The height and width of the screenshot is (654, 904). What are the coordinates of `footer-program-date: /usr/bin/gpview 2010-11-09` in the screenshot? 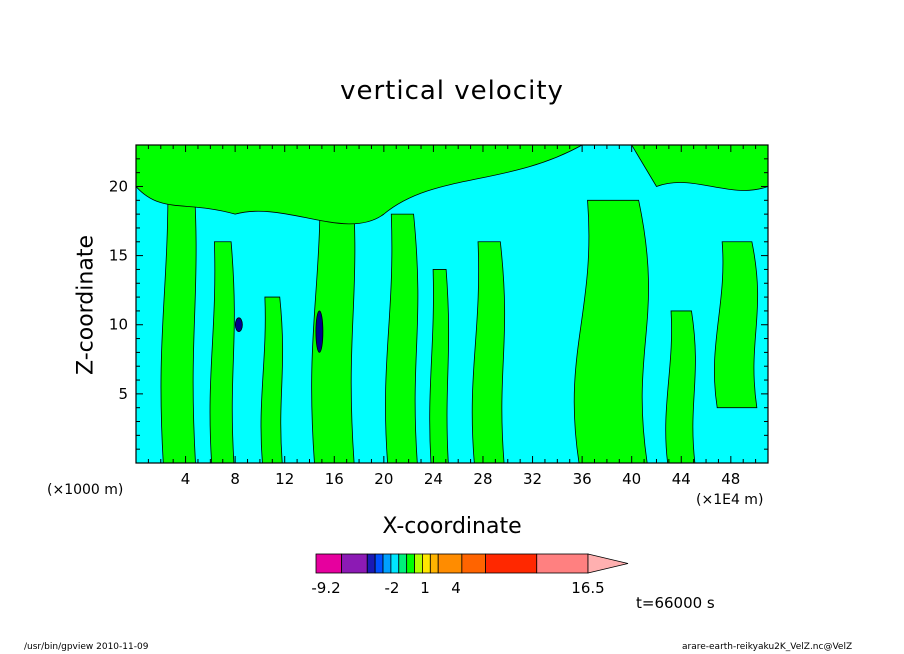 It's located at (86, 647).